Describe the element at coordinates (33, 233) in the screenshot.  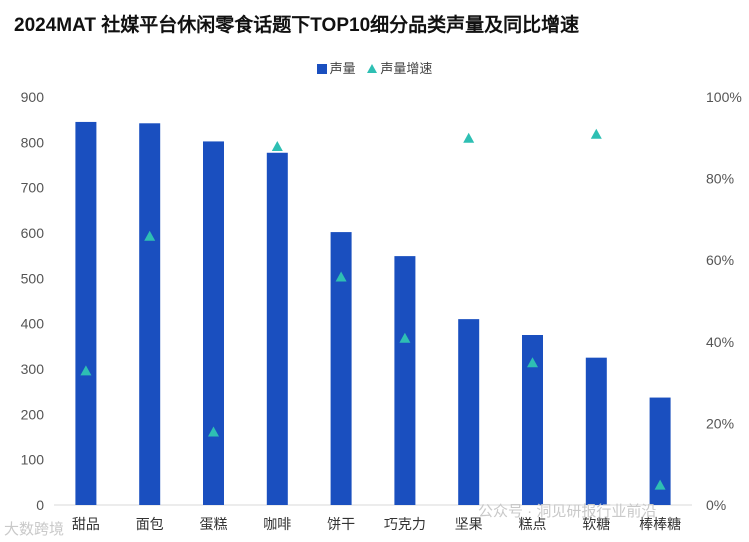
I see `y-left-tick-label: 600` at that location.